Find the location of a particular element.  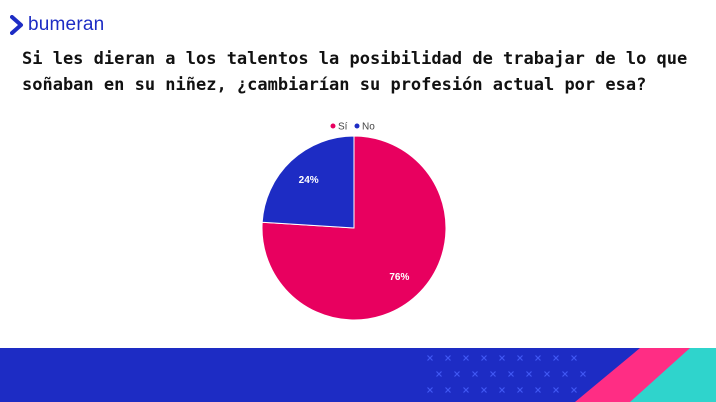

pie-chart: Sí No 76% 24% is located at coordinates (354, 221).